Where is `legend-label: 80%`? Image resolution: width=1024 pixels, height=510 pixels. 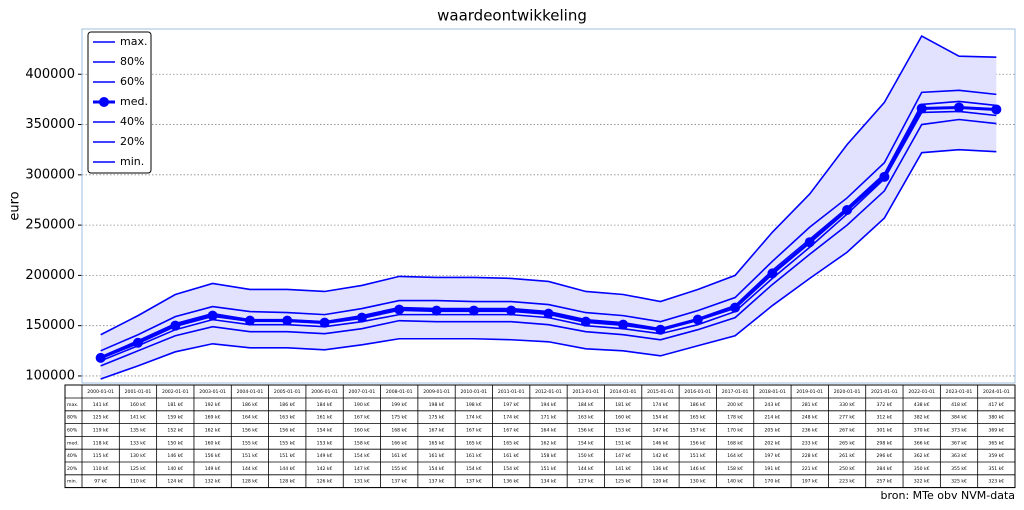 legend-label: 80% is located at coordinates (132, 61).